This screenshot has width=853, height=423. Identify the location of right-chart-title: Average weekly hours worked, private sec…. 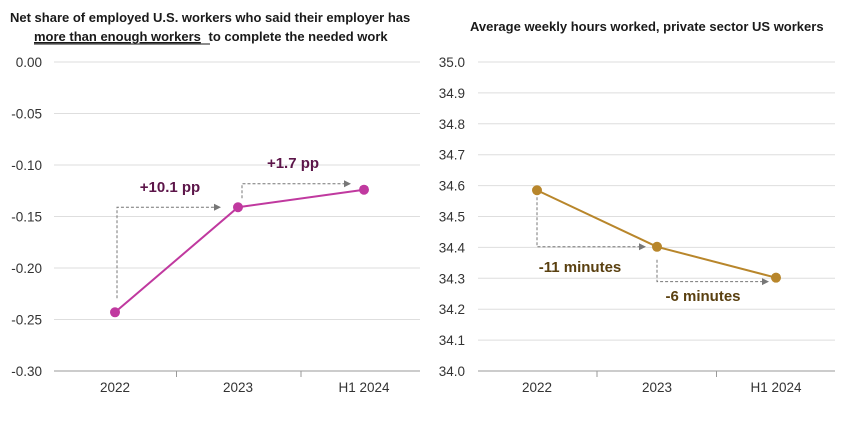
(647, 26).